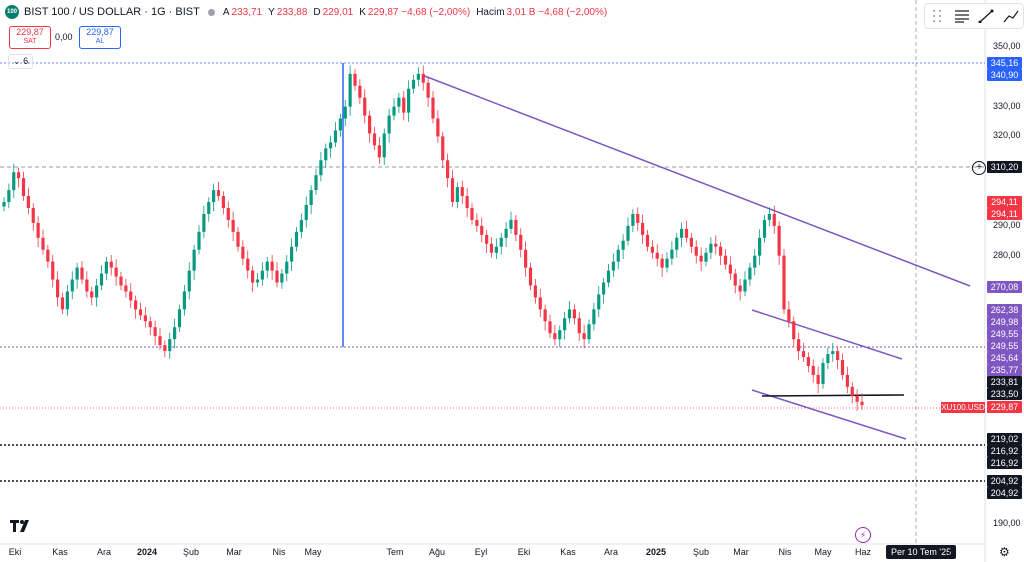  What do you see at coordinates (1004, 310) in the screenshot?
I see `price-tag: 262,38` at bounding box center [1004, 310].